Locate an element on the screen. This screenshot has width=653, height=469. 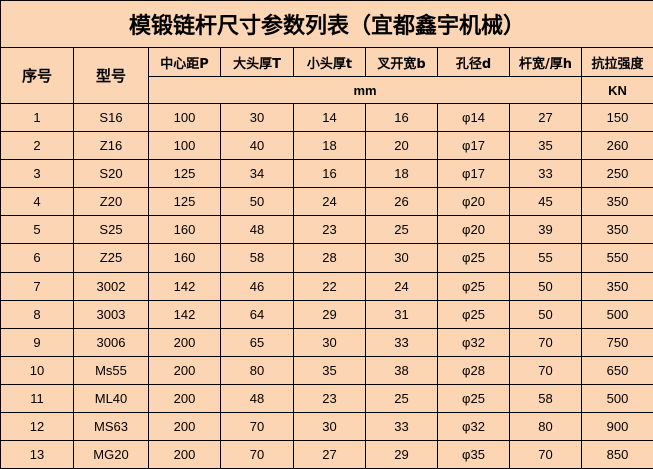
cell-hole-diameter: φ14 is located at coordinates (473, 118).